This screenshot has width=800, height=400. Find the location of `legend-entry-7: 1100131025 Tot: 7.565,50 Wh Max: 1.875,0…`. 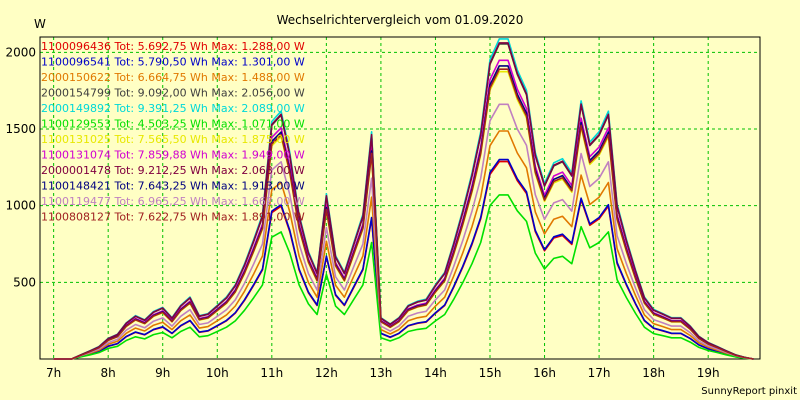

legend-entry-7: 1100131025 Tot: 7.565,50 Wh Max: 1.875,0… is located at coordinates (173, 139).